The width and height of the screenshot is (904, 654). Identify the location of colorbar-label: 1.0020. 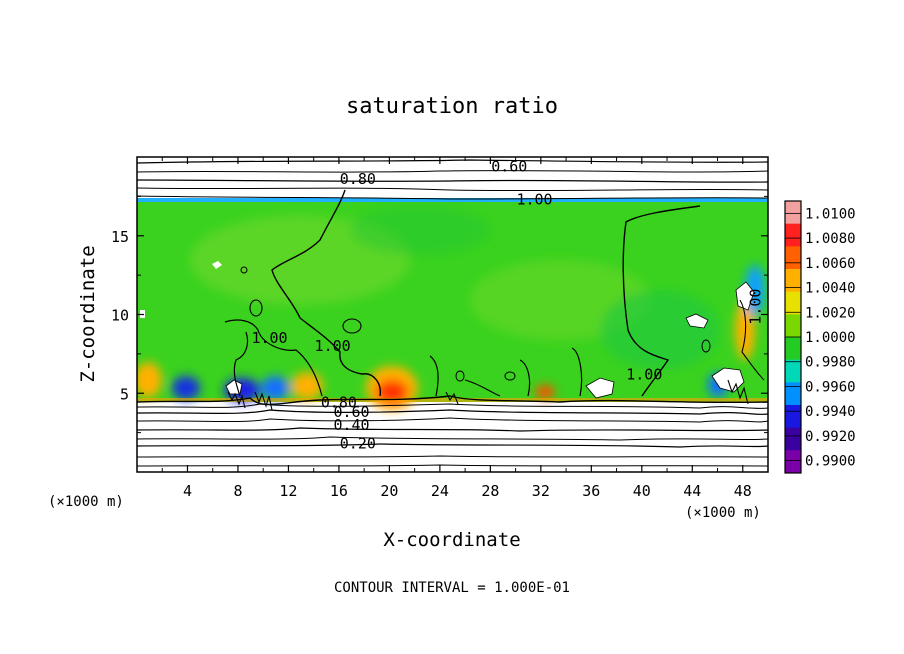
(830, 313).